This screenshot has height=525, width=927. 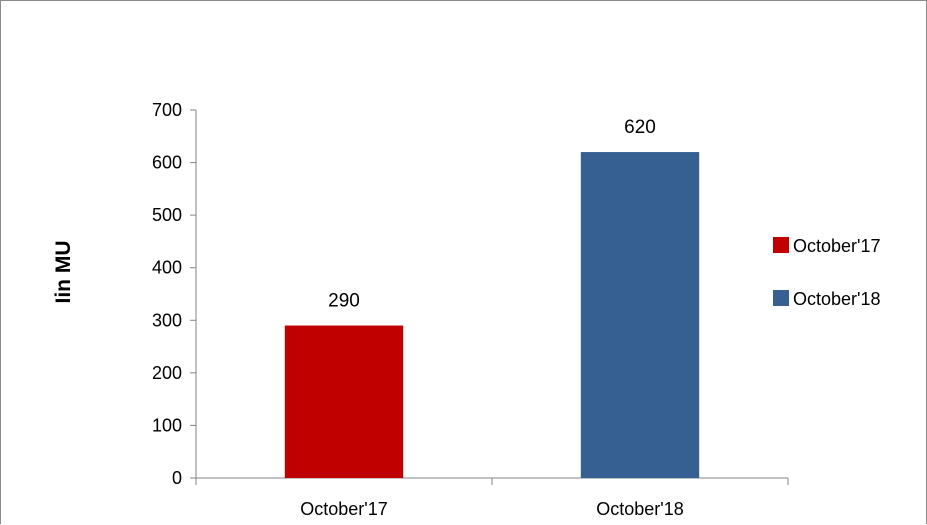 I want to click on y-tick-label: 100, so click(x=167, y=425).